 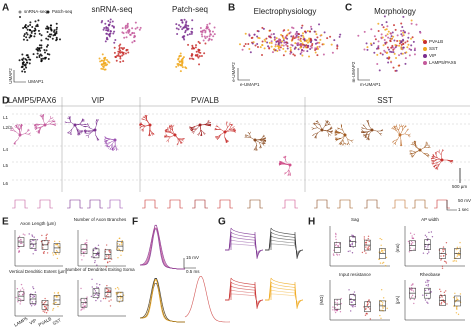 I want to click on scale-bar, so click(x=189, y=263).